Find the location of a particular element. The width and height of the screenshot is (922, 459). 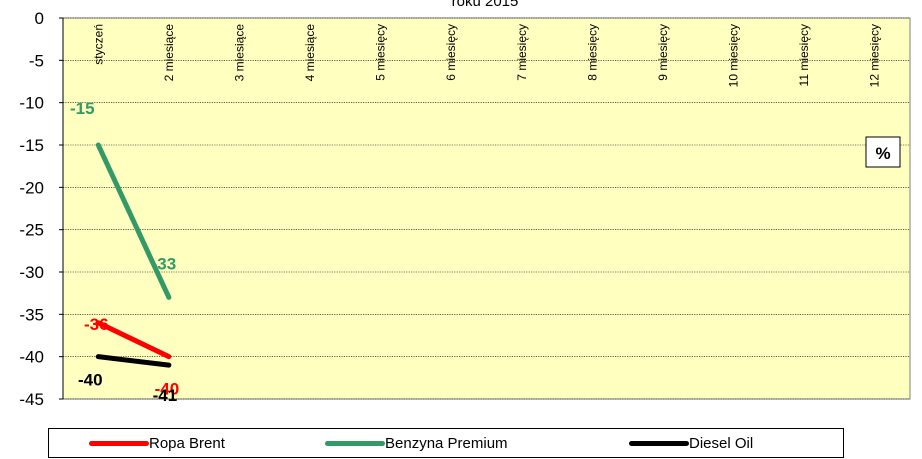

unit-box: % is located at coordinates (883, 152).